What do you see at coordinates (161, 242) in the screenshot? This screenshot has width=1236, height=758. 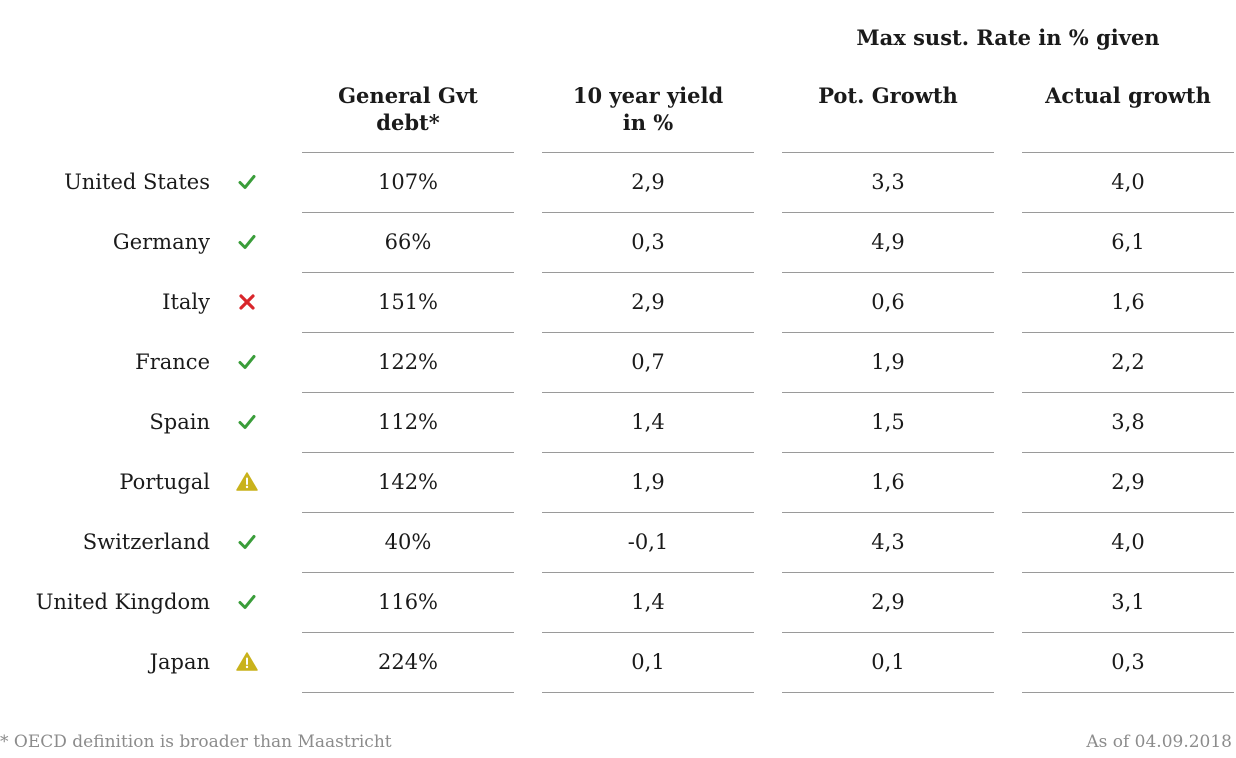 I see `country-name: Germany` at bounding box center [161, 242].